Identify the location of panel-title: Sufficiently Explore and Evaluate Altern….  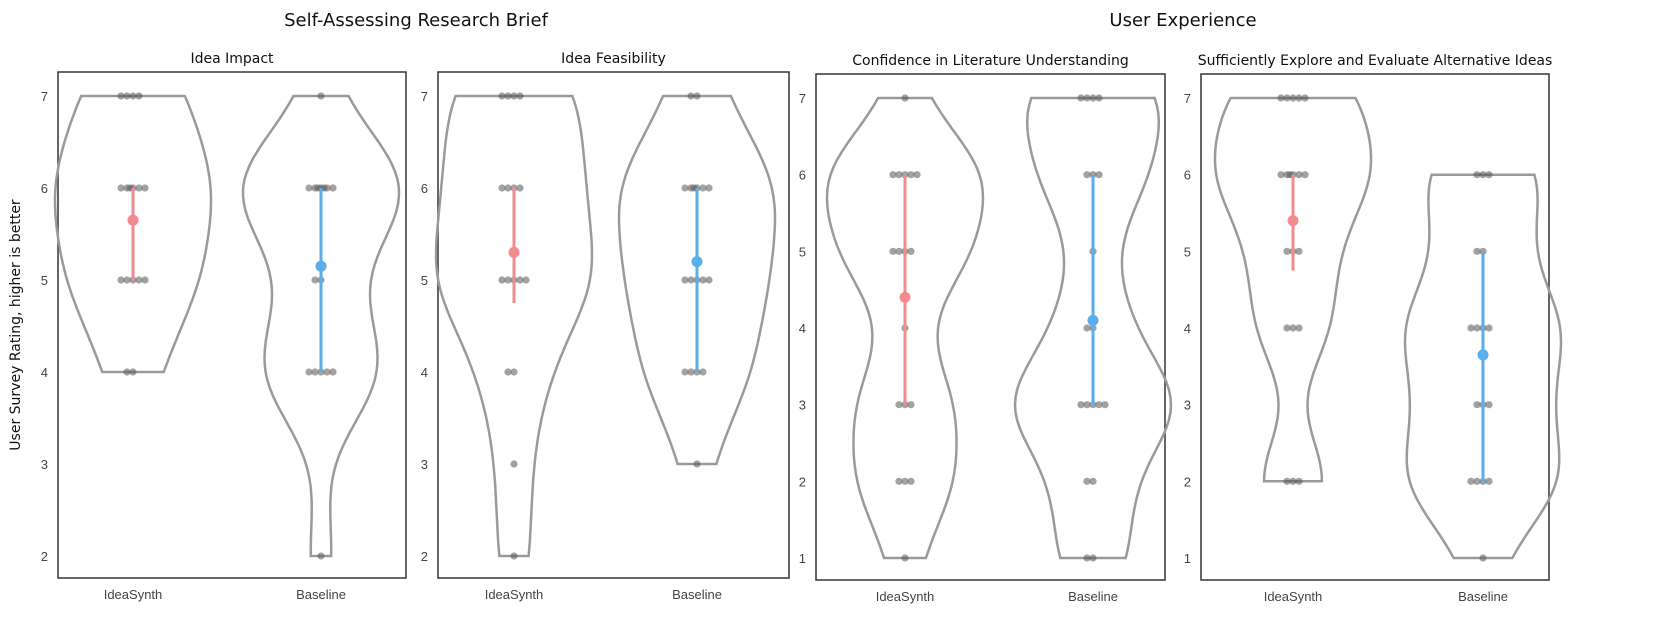
(1375, 61).